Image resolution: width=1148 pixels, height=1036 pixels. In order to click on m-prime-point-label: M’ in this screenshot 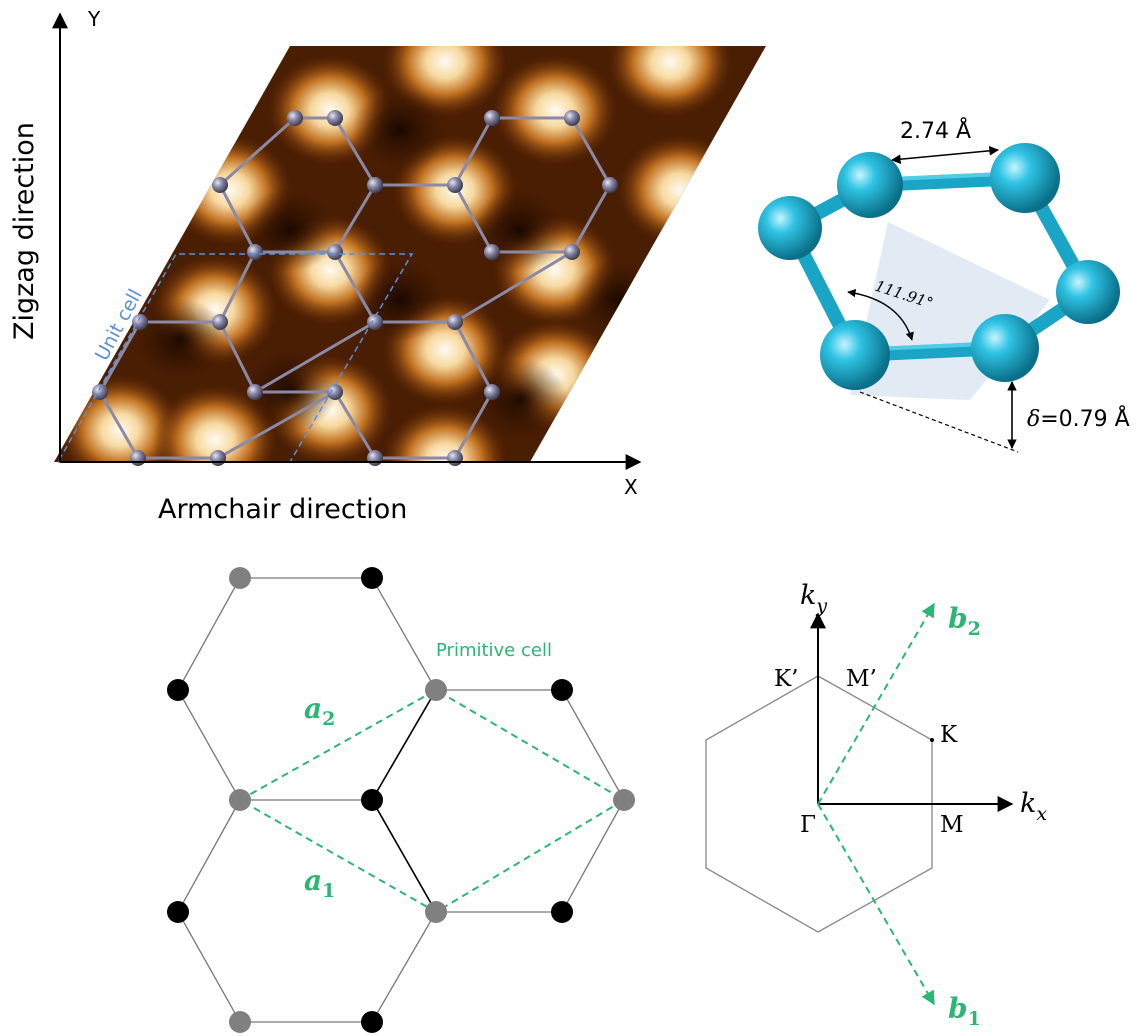, I will do `click(861, 679)`.